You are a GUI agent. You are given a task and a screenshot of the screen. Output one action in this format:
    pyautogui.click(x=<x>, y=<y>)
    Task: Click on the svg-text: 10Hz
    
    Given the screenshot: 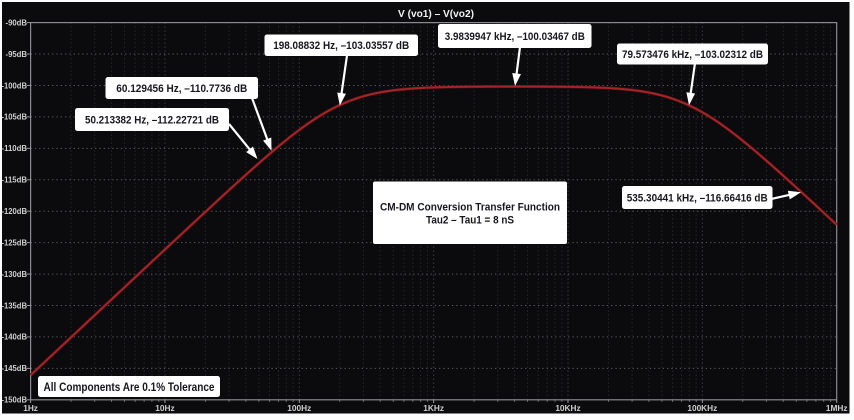 What is the action you would take?
    pyautogui.click(x=164, y=408)
    